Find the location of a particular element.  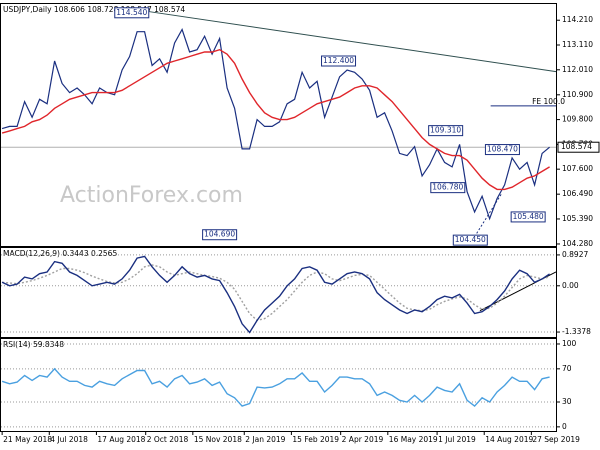

annotation-label: 104.690 is located at coordinates (219, 234).